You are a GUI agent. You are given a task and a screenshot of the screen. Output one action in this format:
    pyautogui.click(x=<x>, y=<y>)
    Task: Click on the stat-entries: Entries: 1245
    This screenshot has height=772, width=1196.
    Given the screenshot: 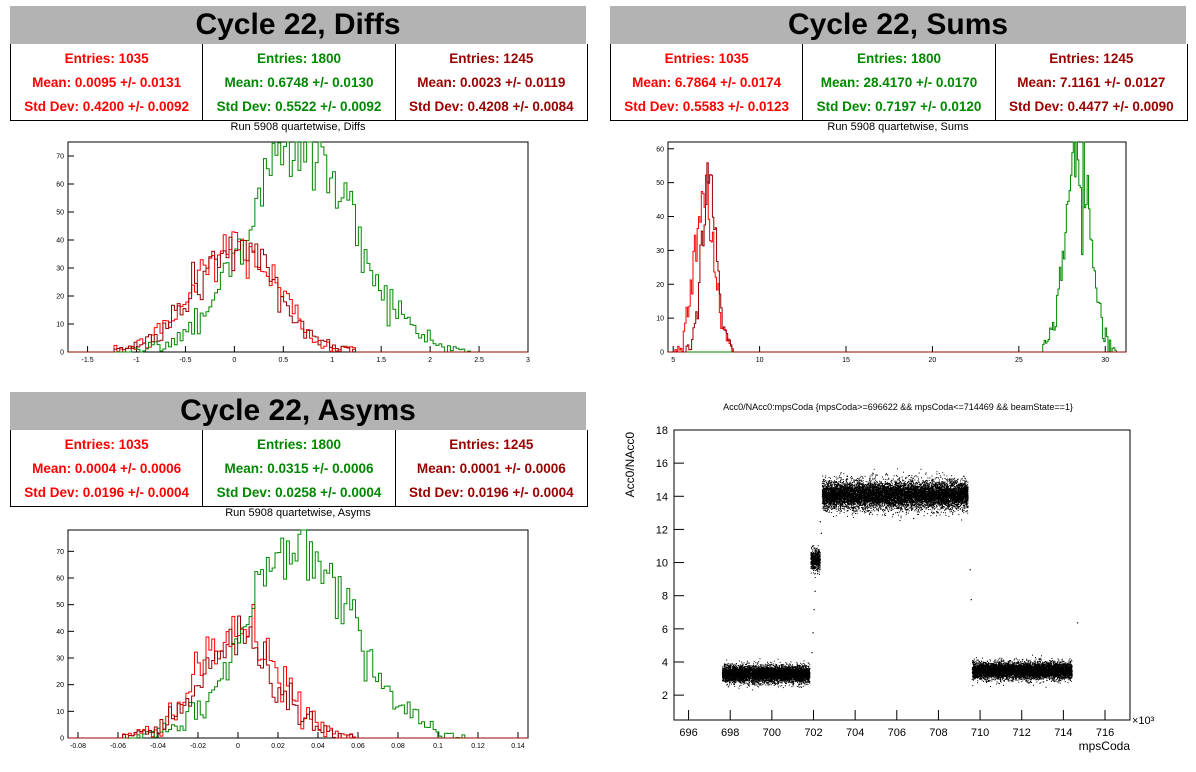 What is the action you would take?
    pyautogui.click(x=491, y=58)
    